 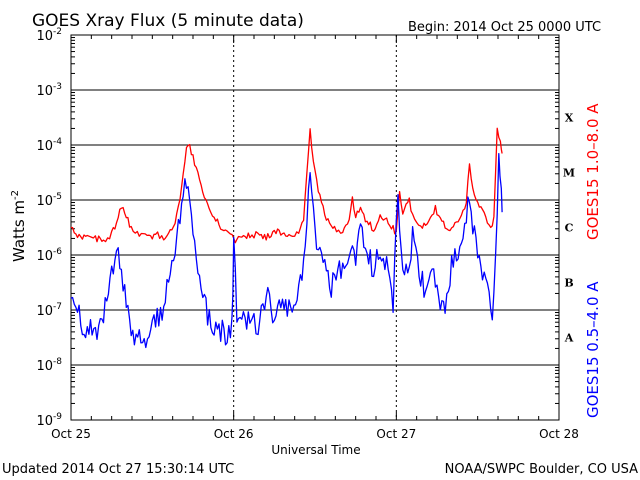 I want to click on x-tick-label: Oct 27, so click(x=396, y=434).